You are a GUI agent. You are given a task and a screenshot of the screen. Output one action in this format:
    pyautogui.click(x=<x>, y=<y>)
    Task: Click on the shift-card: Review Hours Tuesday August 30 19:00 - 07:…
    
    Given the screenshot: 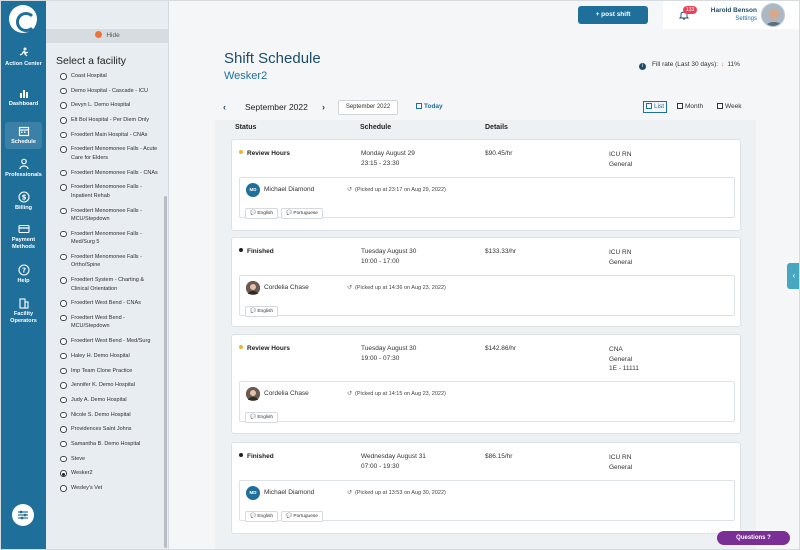 What is the action you would take?
    pyautogui.click(x=486, y=384)
    